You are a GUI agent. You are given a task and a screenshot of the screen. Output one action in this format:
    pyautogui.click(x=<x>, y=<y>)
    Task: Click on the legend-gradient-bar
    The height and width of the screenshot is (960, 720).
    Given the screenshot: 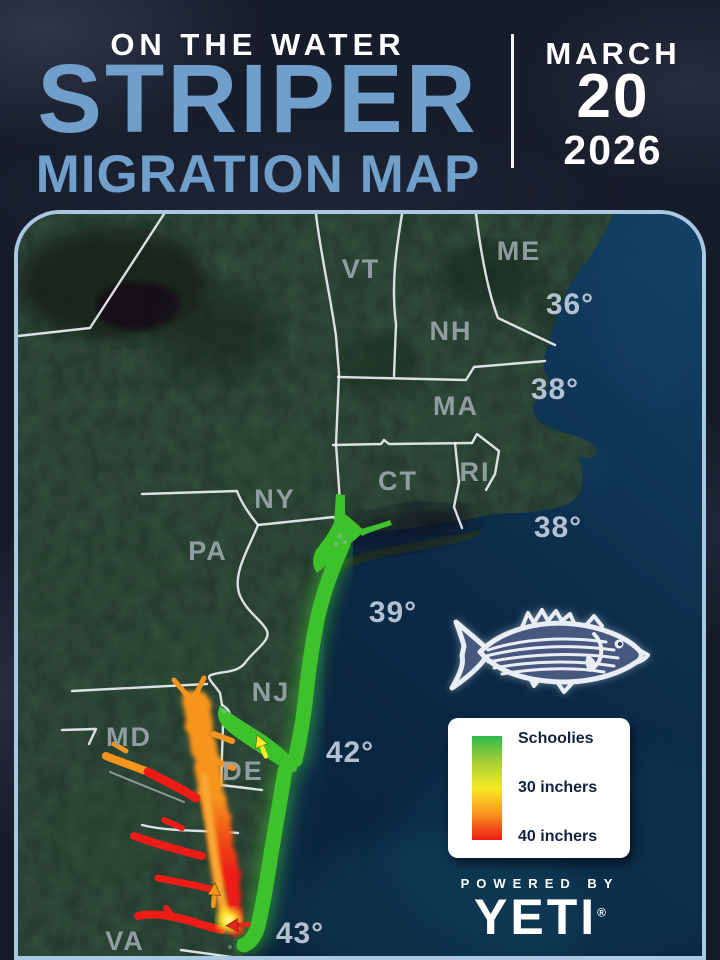 What is the action you would take?
    pyautogui.click(x=487, y=788)
    